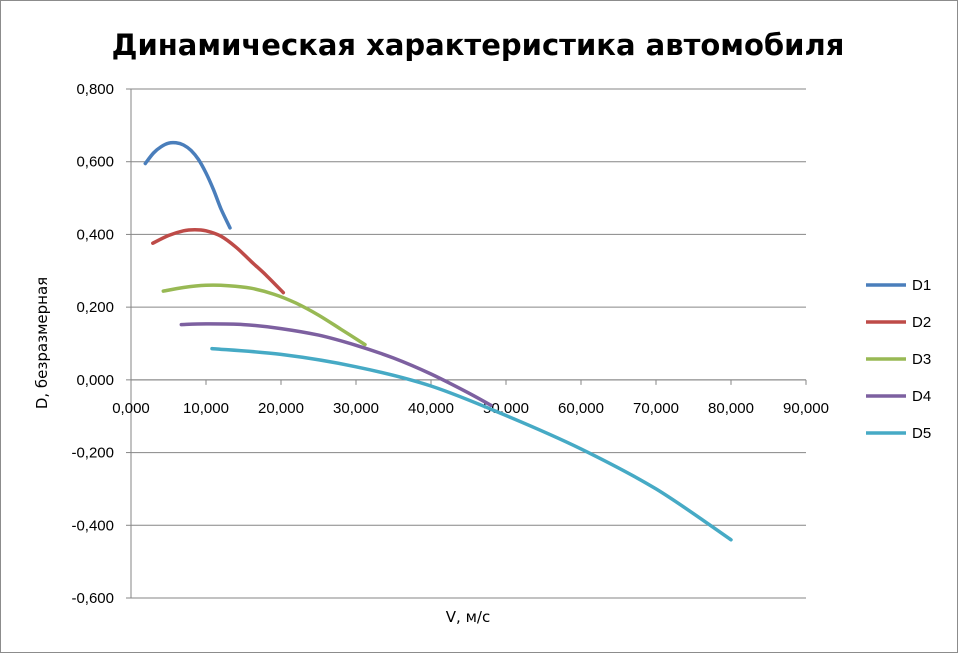 This screenshot has width=958, height=653. Describe the element at coordinates (95, 89) in the screenshot. I see `y-tick-label: 0,800` at that location.